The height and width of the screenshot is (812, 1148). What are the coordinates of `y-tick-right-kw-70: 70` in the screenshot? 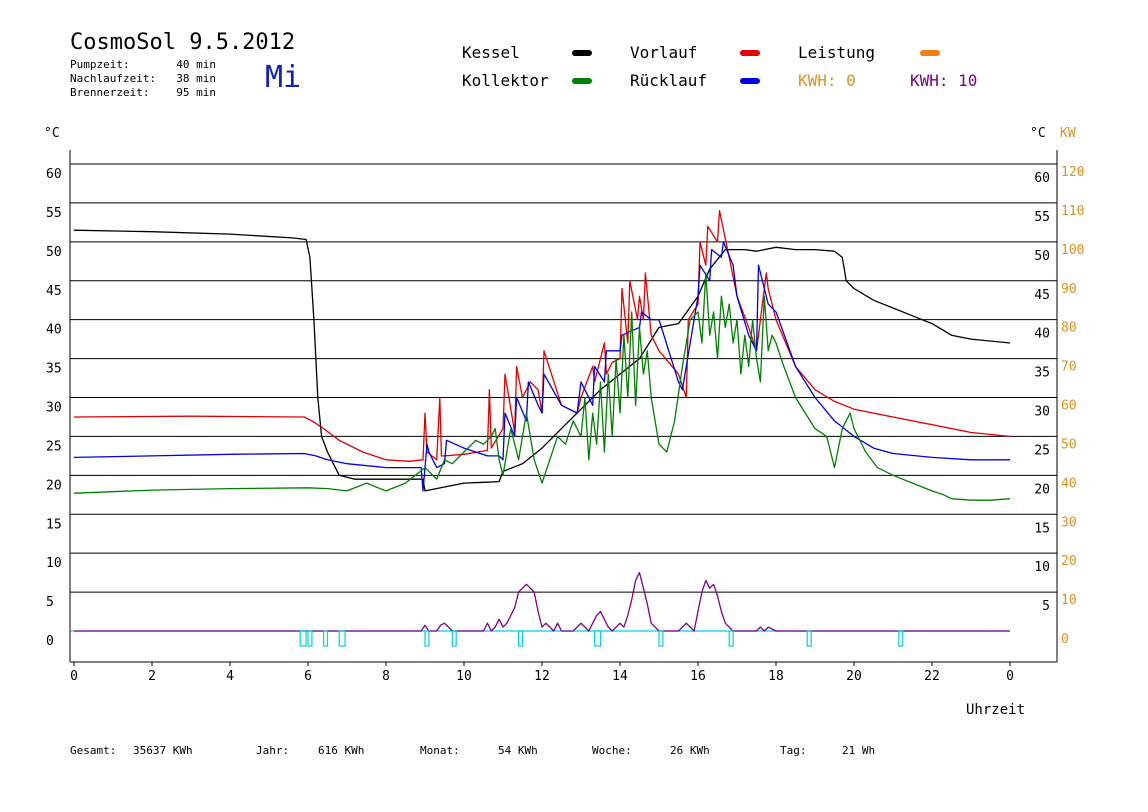 It's located at (1069, 367).